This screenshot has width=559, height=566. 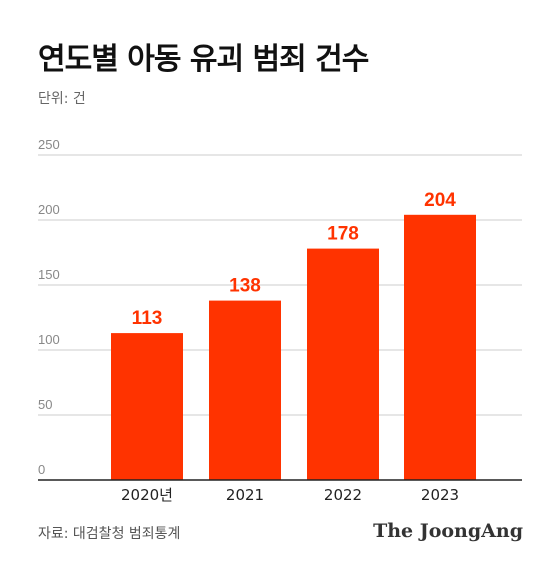 What do you see at coordinates (49, 274) in the screenshot?
I see `y-tick-label-150: 150` at bounding box center [49, 274].